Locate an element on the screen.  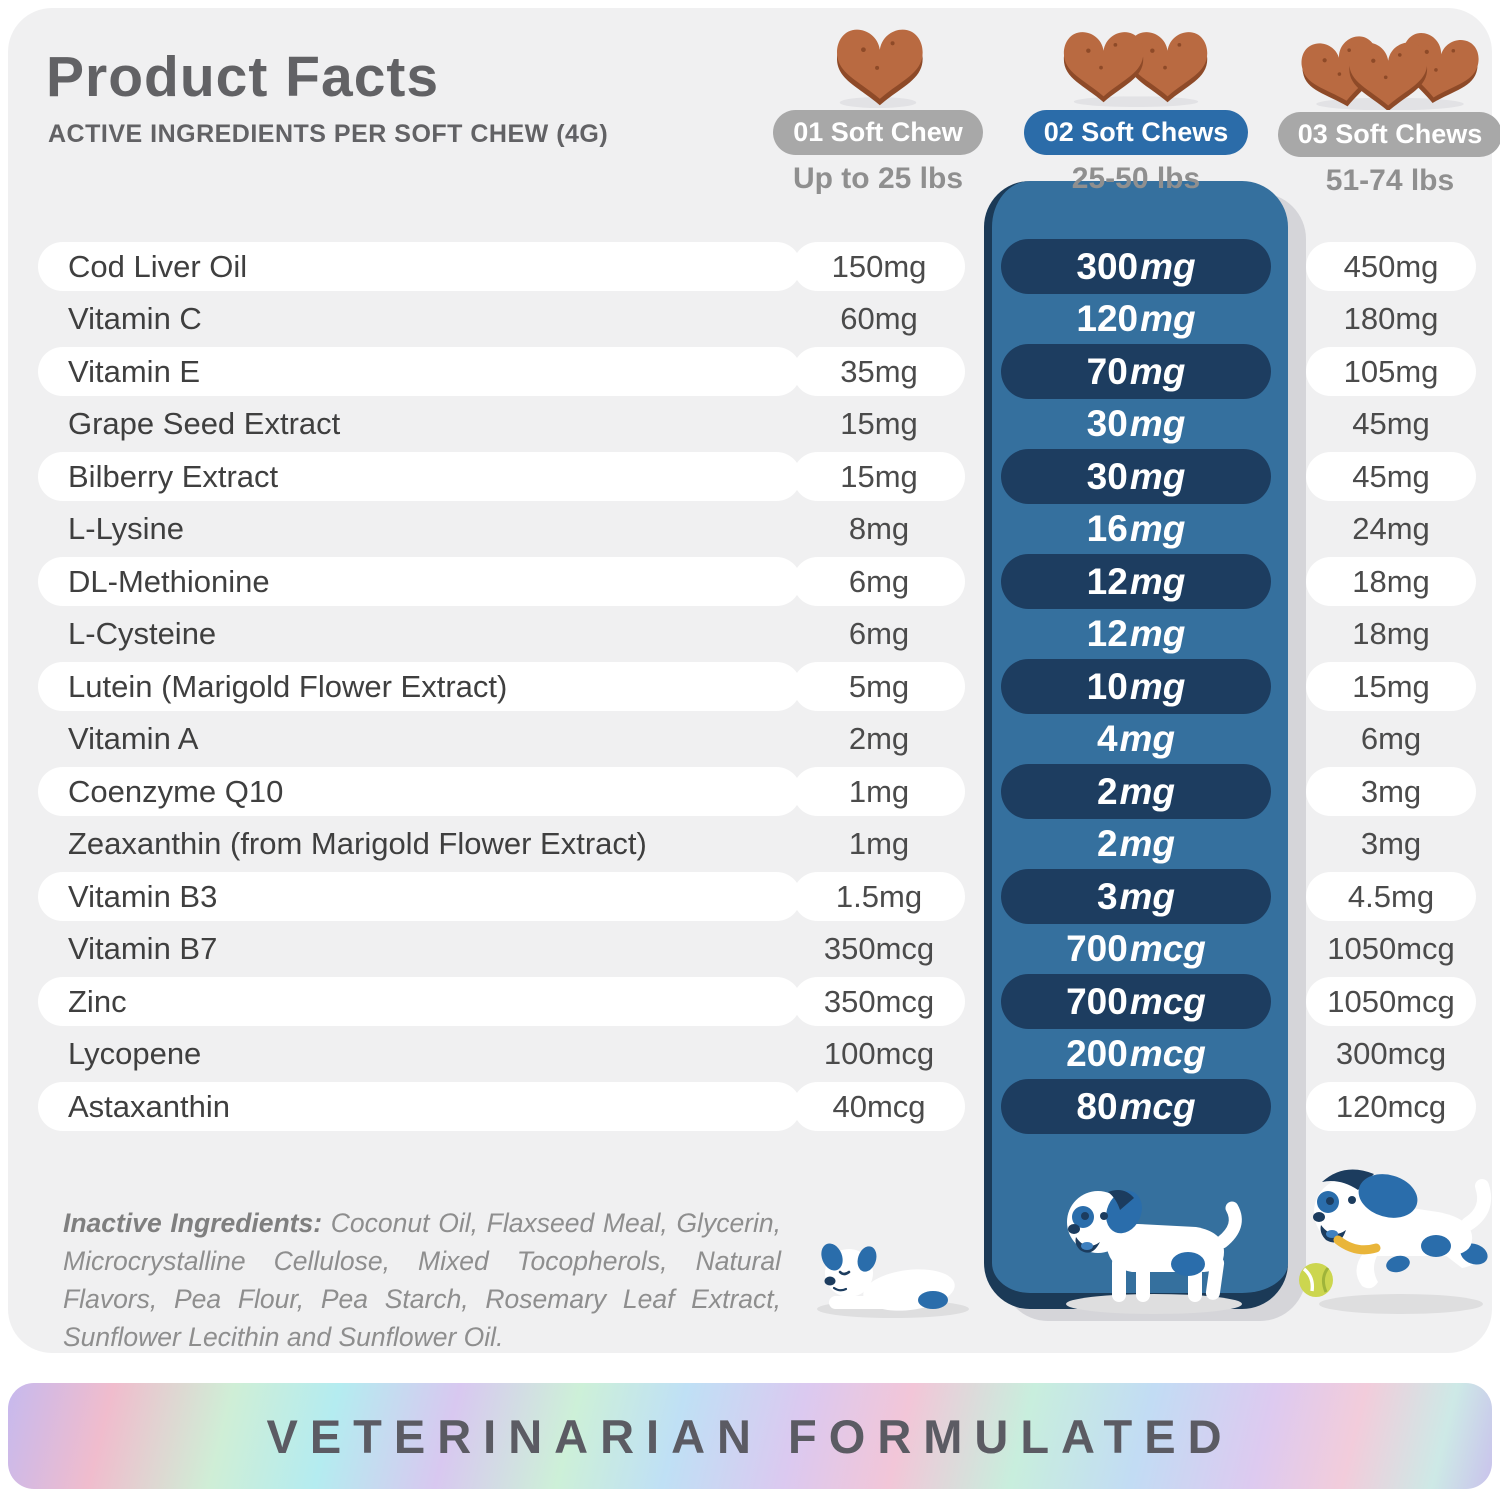
dose-3-value: 4.5mg is located at coordinates (1391, 896).